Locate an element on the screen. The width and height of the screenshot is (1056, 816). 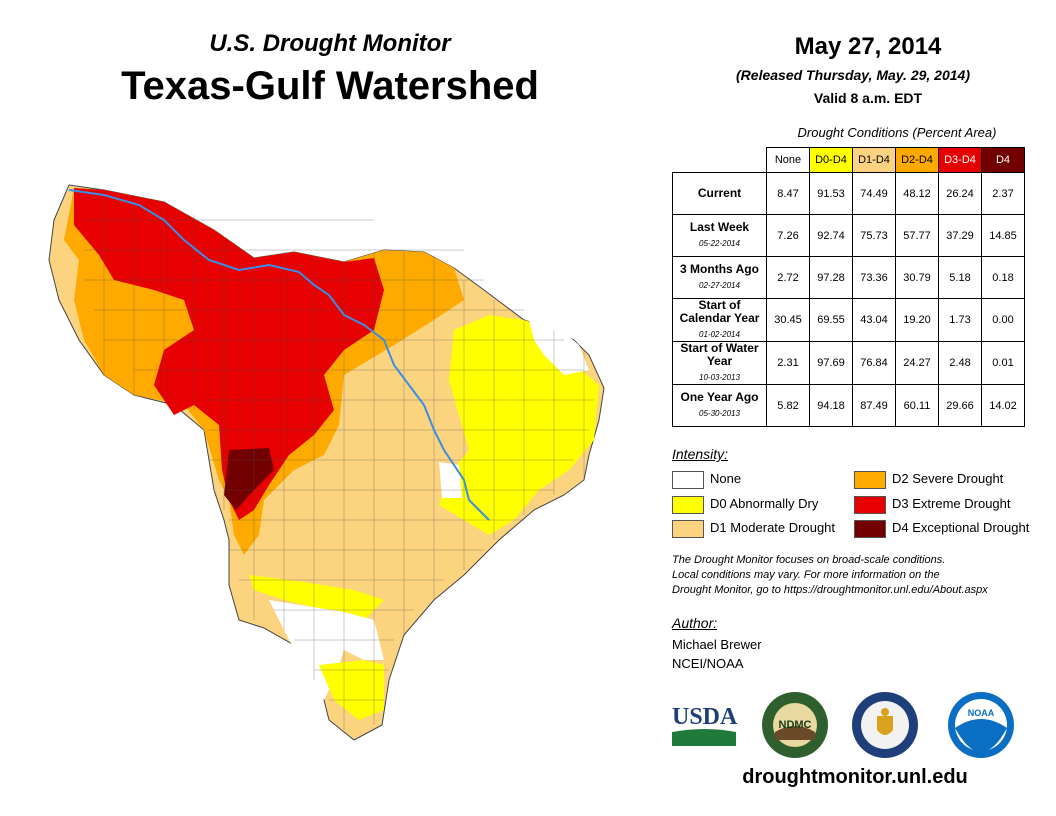
table-cell: 2.31 is located at coordinates (788, 363).